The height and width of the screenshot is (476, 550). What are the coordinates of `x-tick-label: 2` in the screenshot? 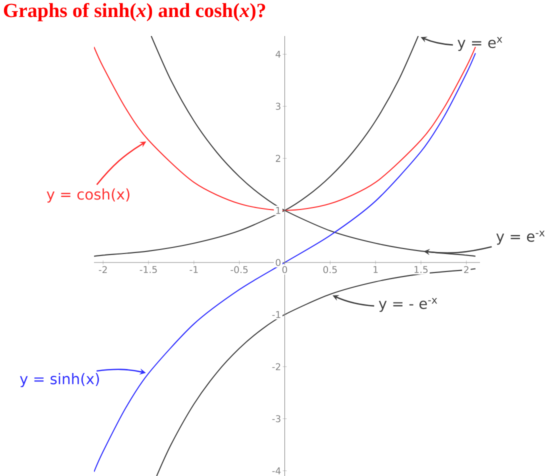 It's located at (466, 270).